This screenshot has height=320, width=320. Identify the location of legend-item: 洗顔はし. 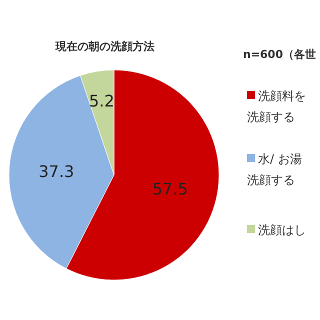
(276, 230).